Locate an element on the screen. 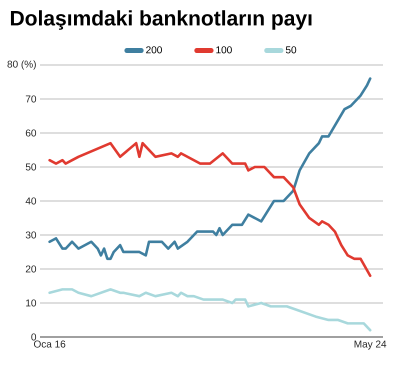 This screenshot has width=413, height=377. x-tick-label: May 24 is located at coordinates (370, 345).